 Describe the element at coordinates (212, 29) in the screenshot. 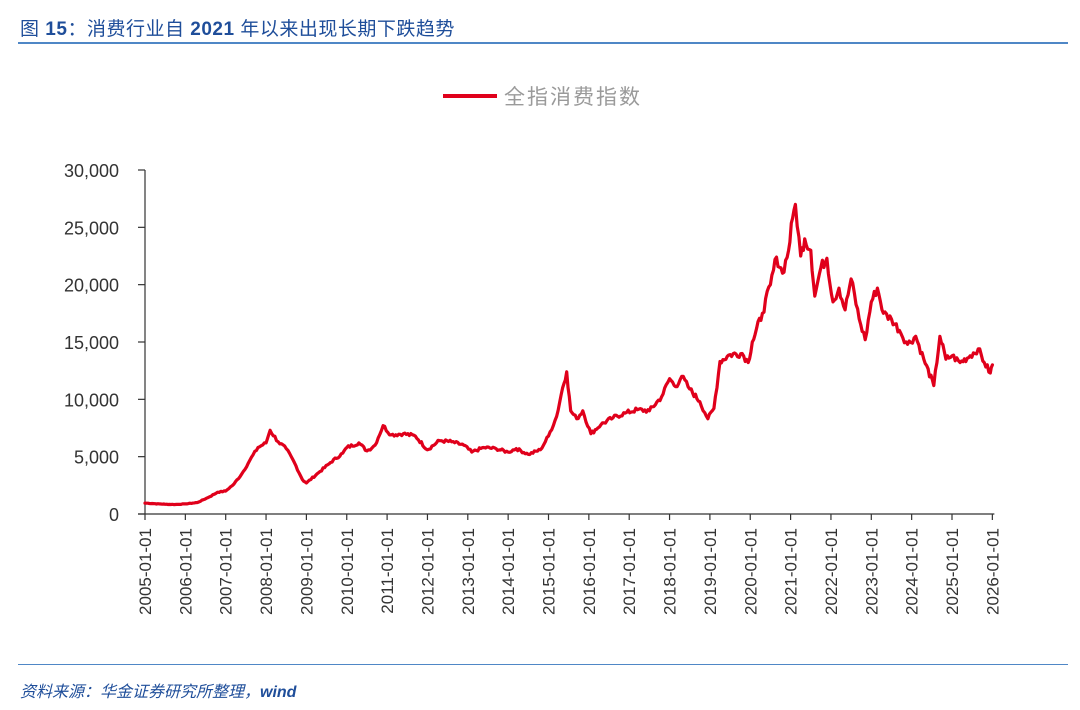

I see `figure-title-year: 2021` at that location.